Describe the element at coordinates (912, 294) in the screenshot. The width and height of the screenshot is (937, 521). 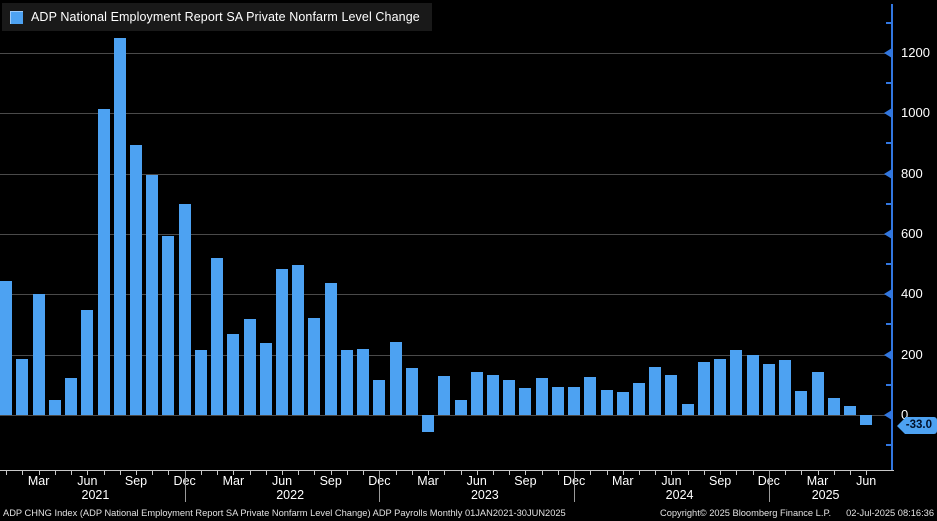
I see `y-axis-label: 400` at that location.